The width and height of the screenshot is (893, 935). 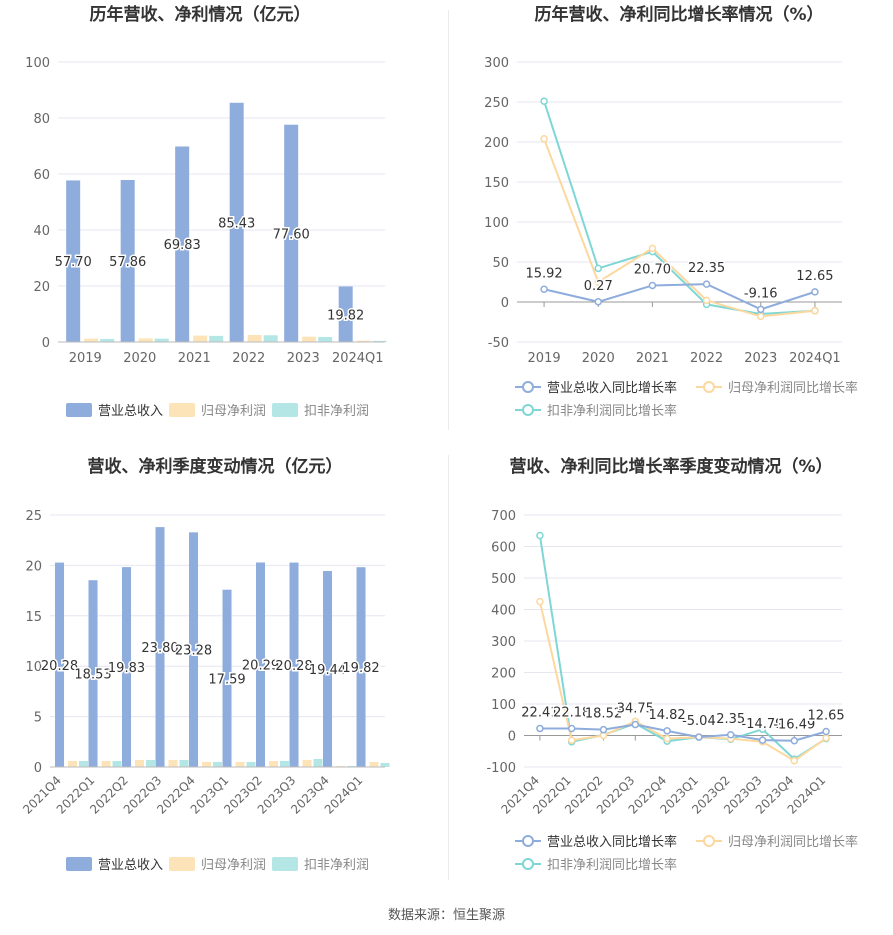 What do you see at coordinates (678, 14) in the screenshot?
I see `chart-title: 历年营收、净利同比增长率情况（%）` at bounding box center [678, 14].